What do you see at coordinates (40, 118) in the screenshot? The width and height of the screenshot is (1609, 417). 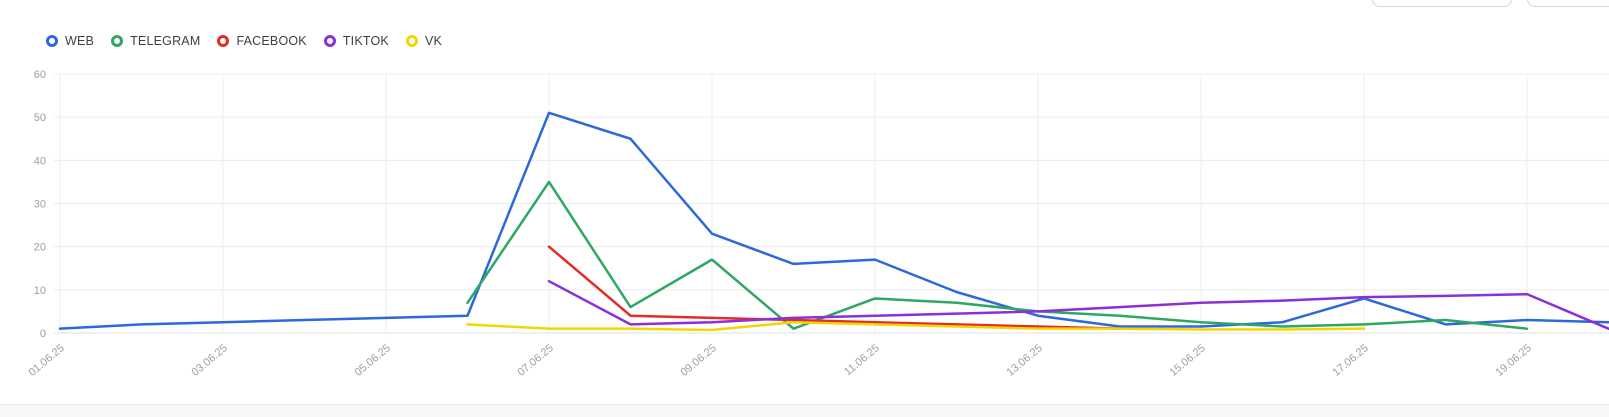 I see `y-axis-tick-label: 50` at bounding box center [40, 118].